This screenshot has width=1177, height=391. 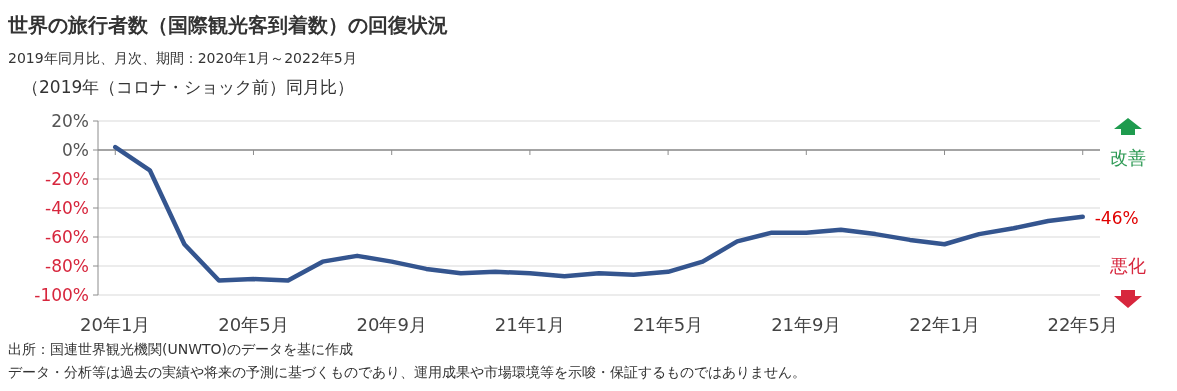 What do you see at coordinates (253, 324) in the screenshot?
I see `x-tick-label: 20年5月` at bounding box center [253, 324].